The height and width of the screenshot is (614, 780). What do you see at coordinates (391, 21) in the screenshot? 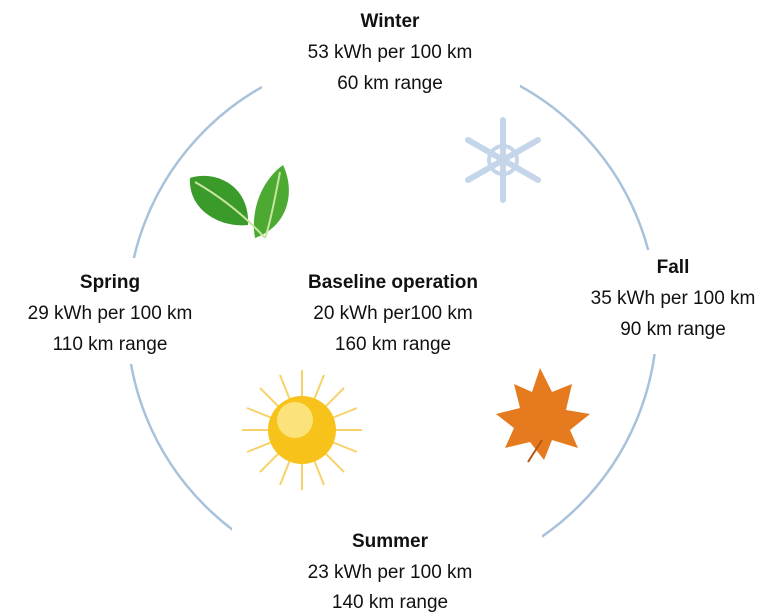
I see `season-title: Winter` at bounding box center [391, 21].